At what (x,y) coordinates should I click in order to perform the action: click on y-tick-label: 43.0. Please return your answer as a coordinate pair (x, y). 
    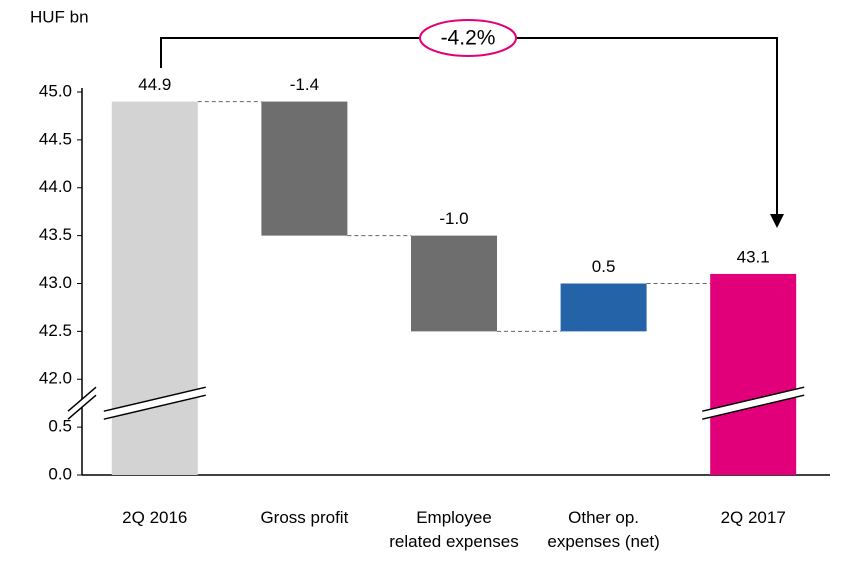
    Looking at the image, I should click on (55, 282).